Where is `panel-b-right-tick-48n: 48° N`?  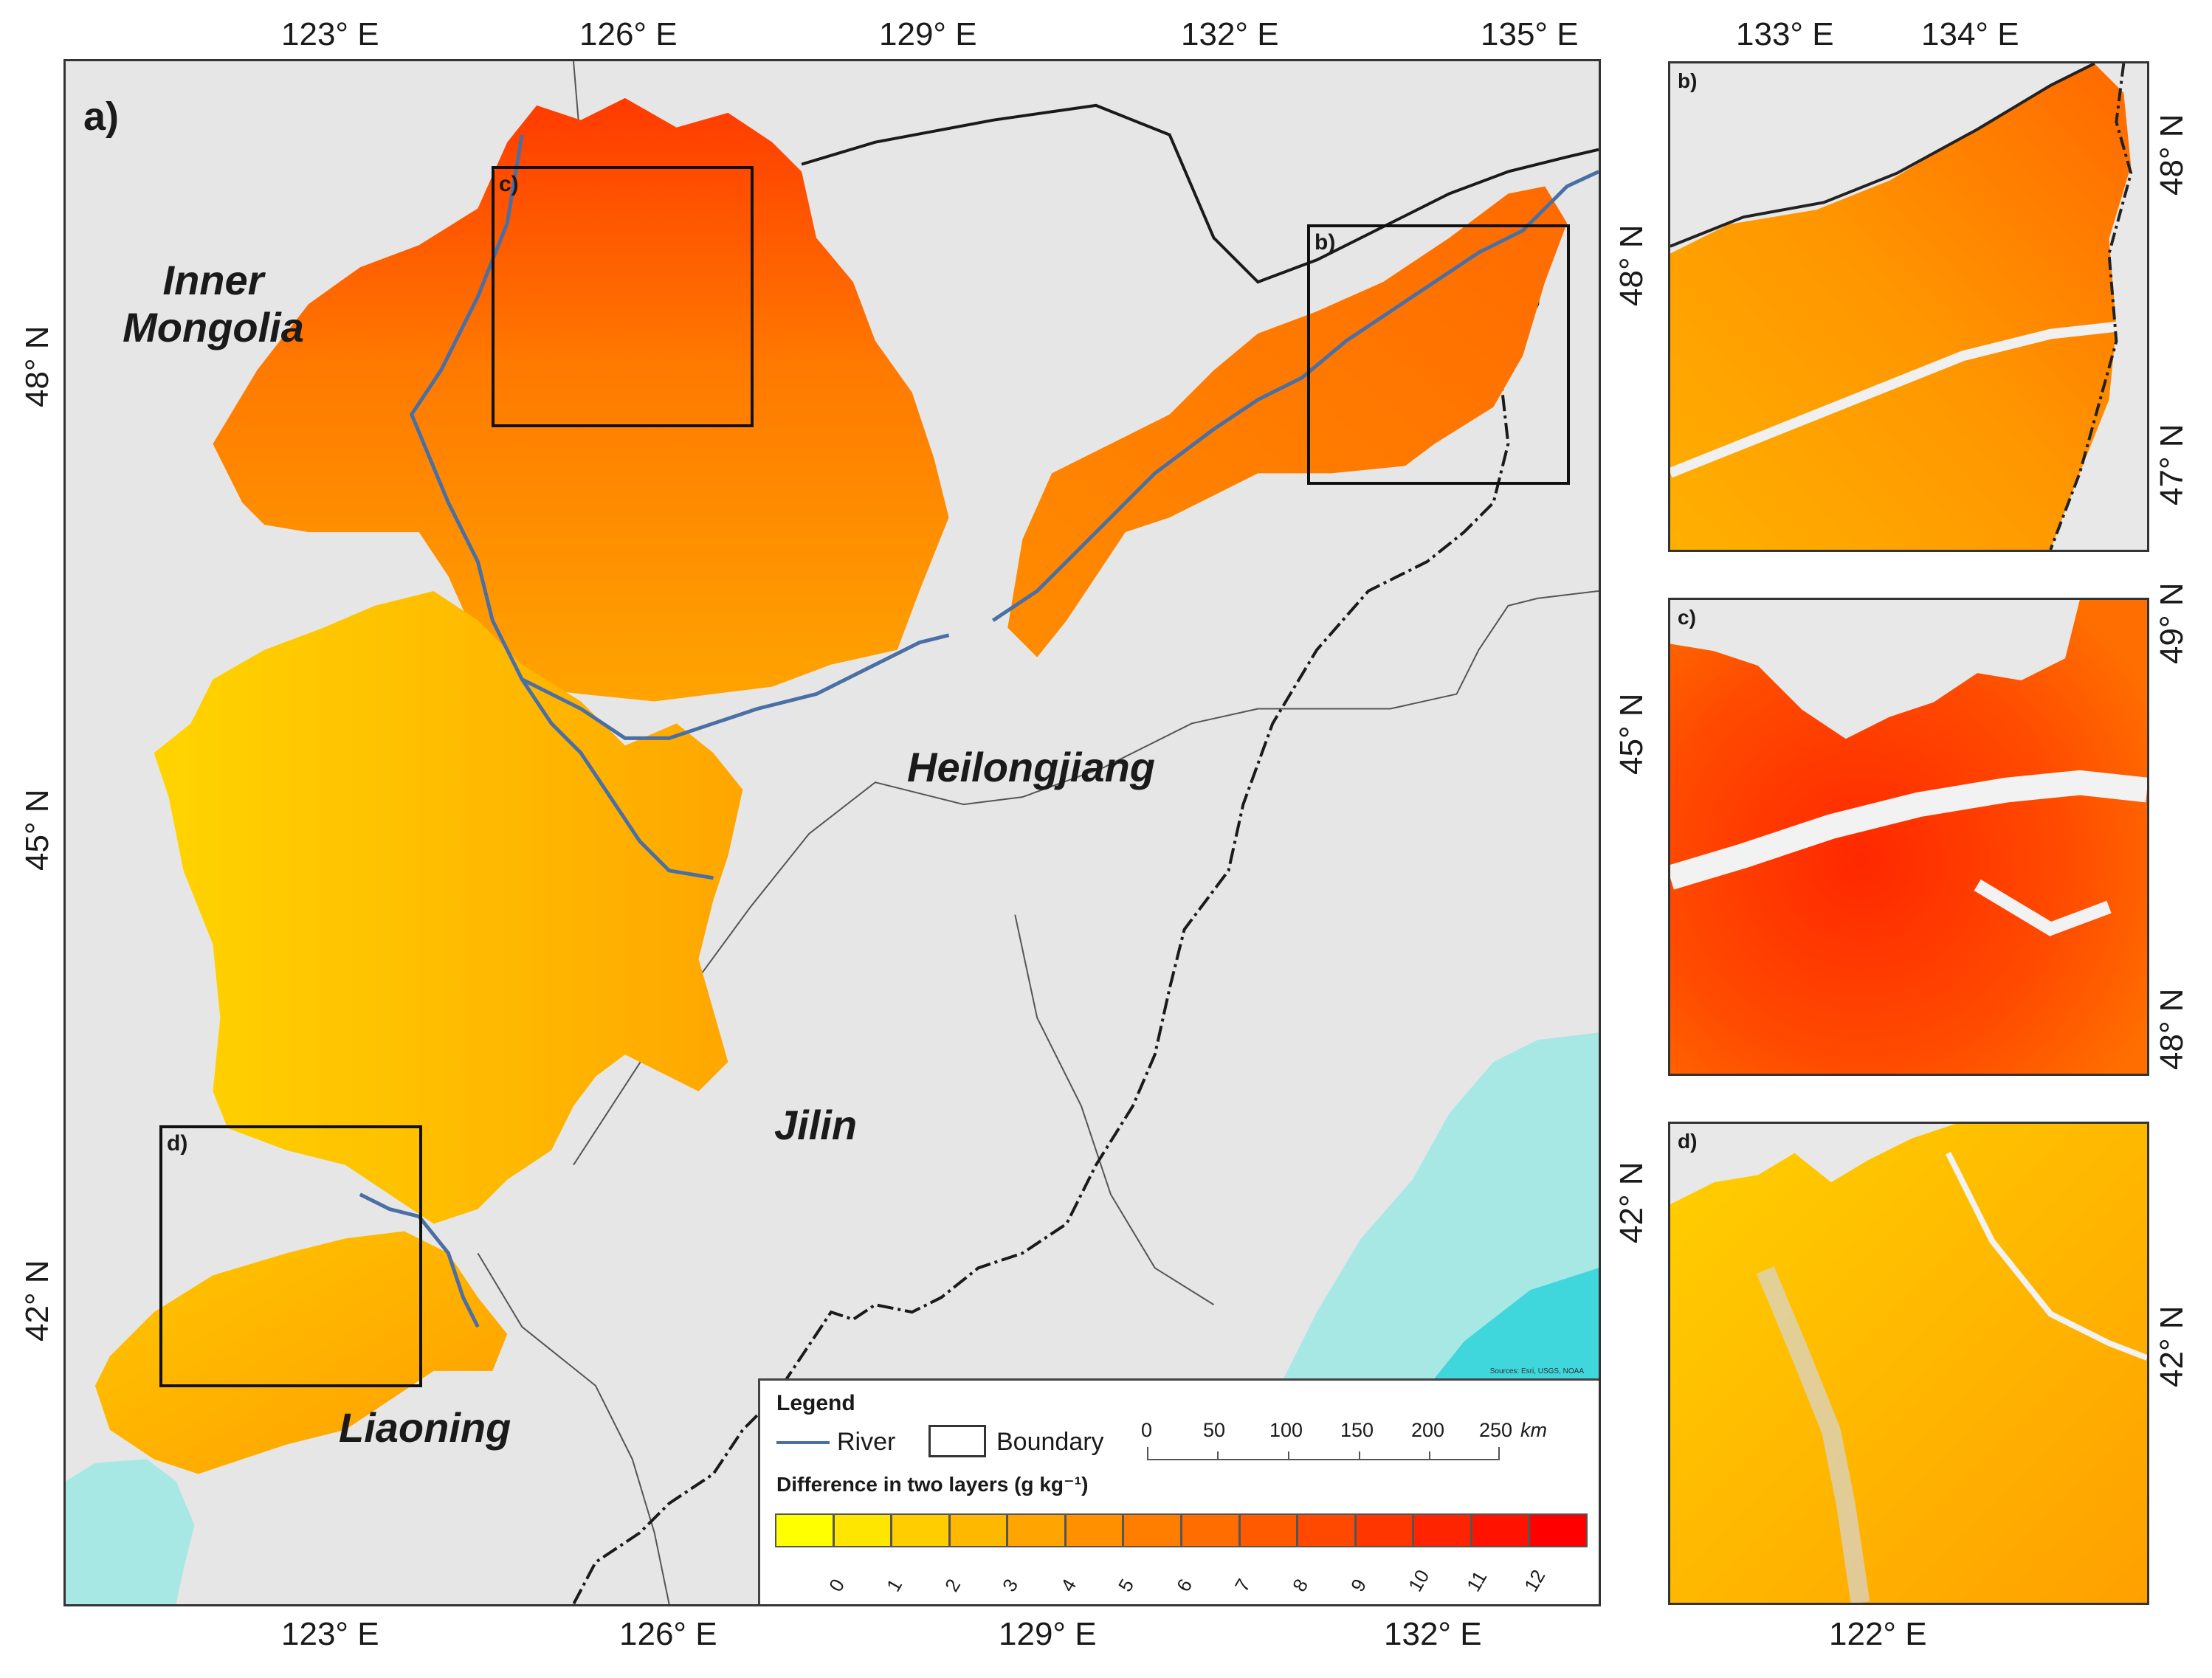
panel-b-right-tick-48n: 48° N is located at coordinates (2172, 155).